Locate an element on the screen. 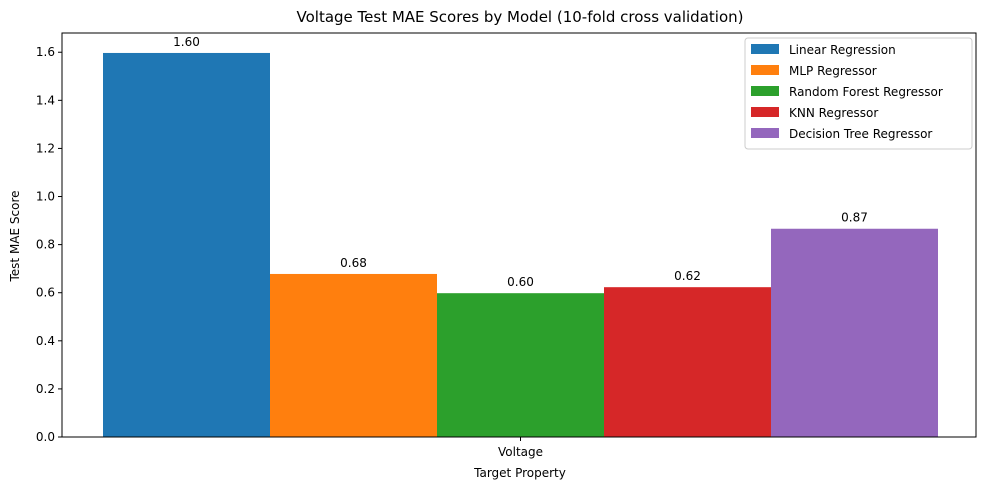 This screenshot has width=989, height=490. y-tick-label: 0.0 is located at coordinates (45, 437).